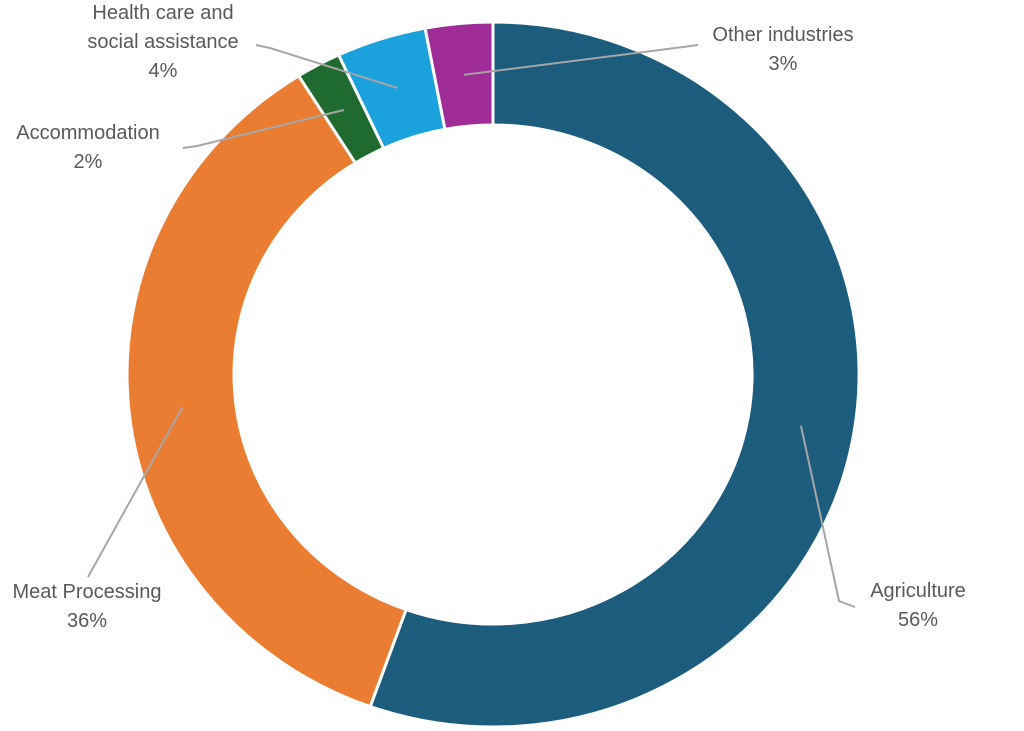  I want to click on leader-line-accommodation, so click(263, 129).